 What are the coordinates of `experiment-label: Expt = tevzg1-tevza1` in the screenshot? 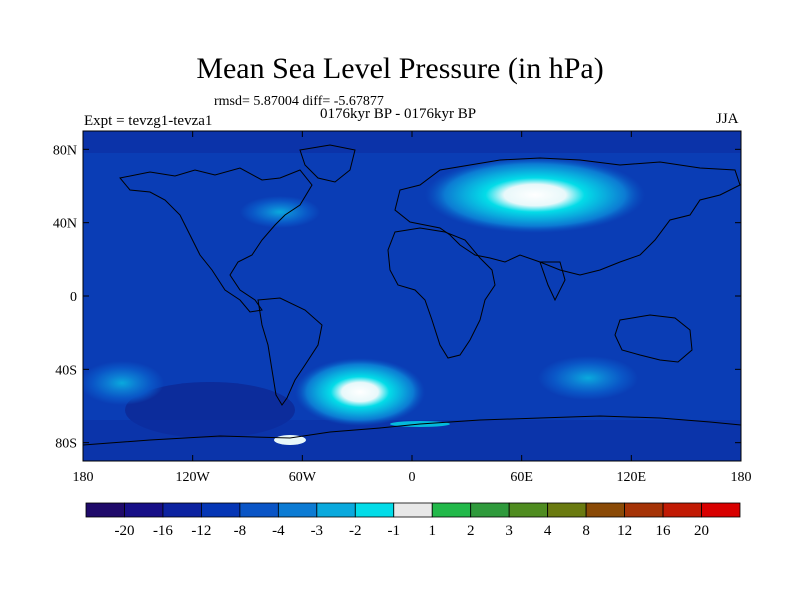 It's located at (148, 121).